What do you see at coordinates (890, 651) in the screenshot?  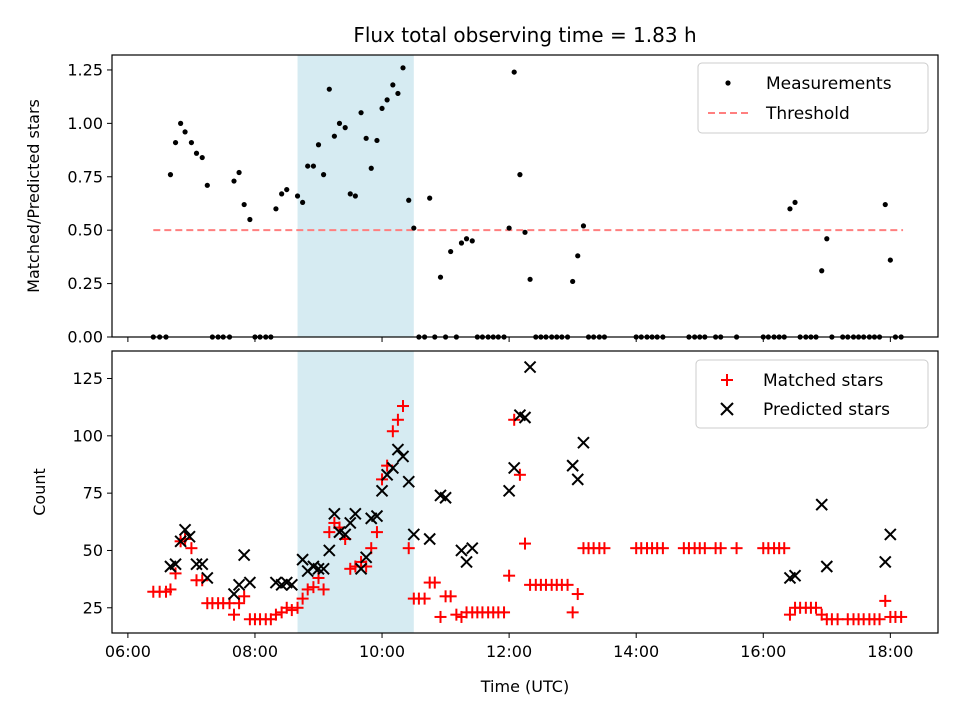 I see `bottom-x-tick-label: 18:00` at bounding box center [890, 651].